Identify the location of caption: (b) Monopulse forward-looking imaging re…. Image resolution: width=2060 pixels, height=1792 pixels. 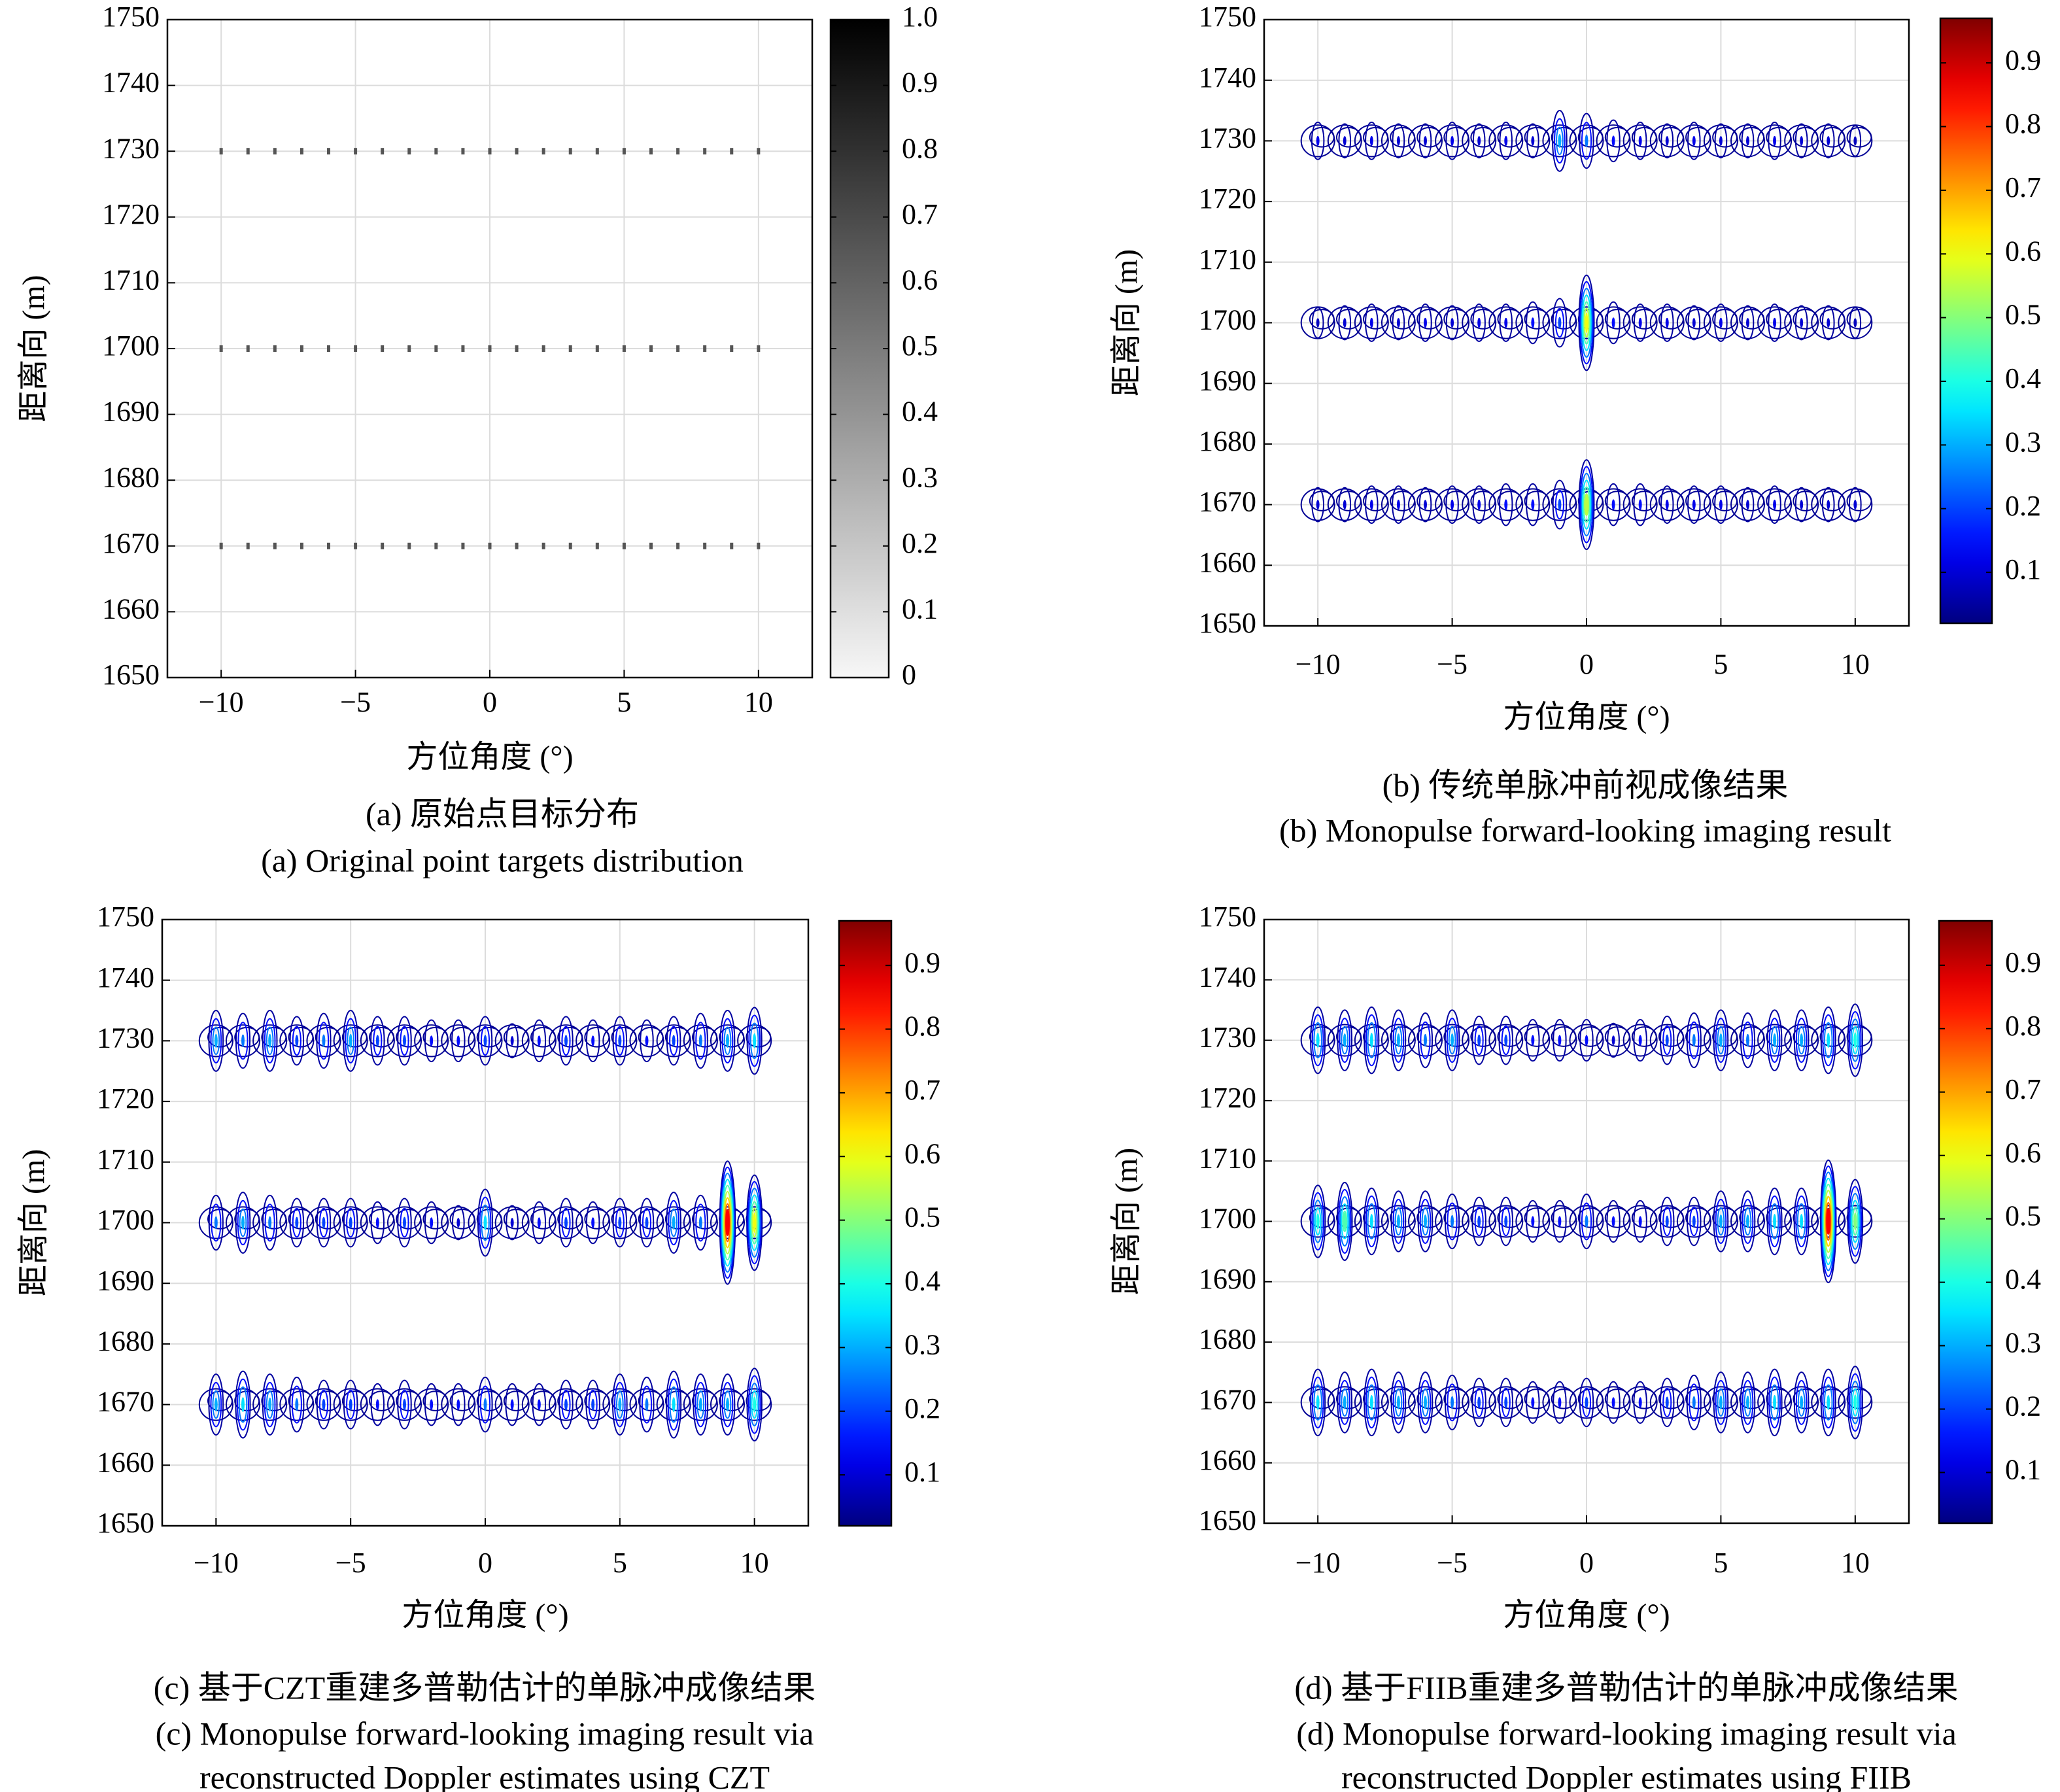
(1585, 830).